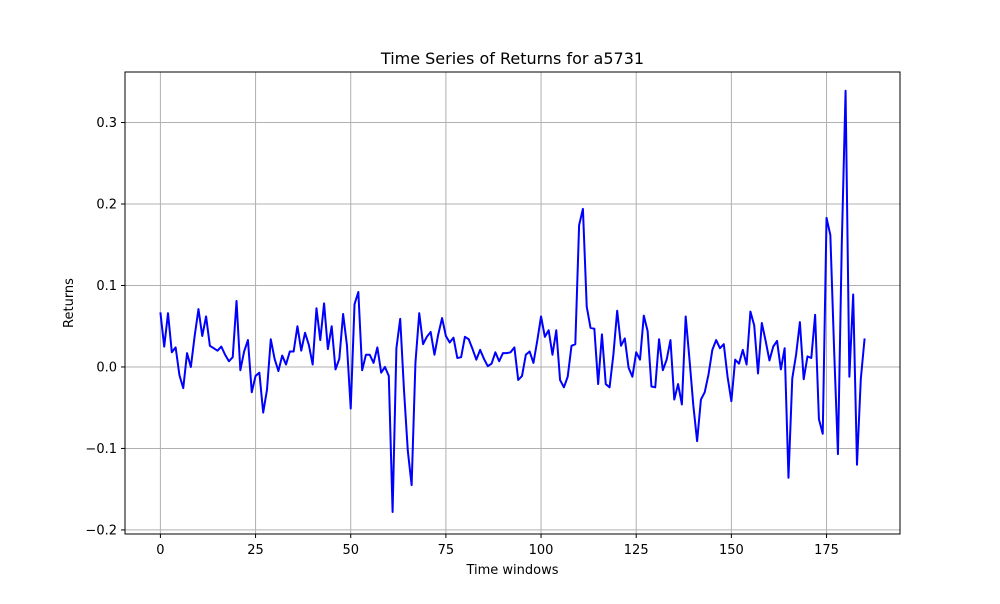 The height and width of the screenshot is (604, 1000). Describe the element at coordinates (101, 449) in the screenshot. I see `y-tick-label: −0.1` at that location.